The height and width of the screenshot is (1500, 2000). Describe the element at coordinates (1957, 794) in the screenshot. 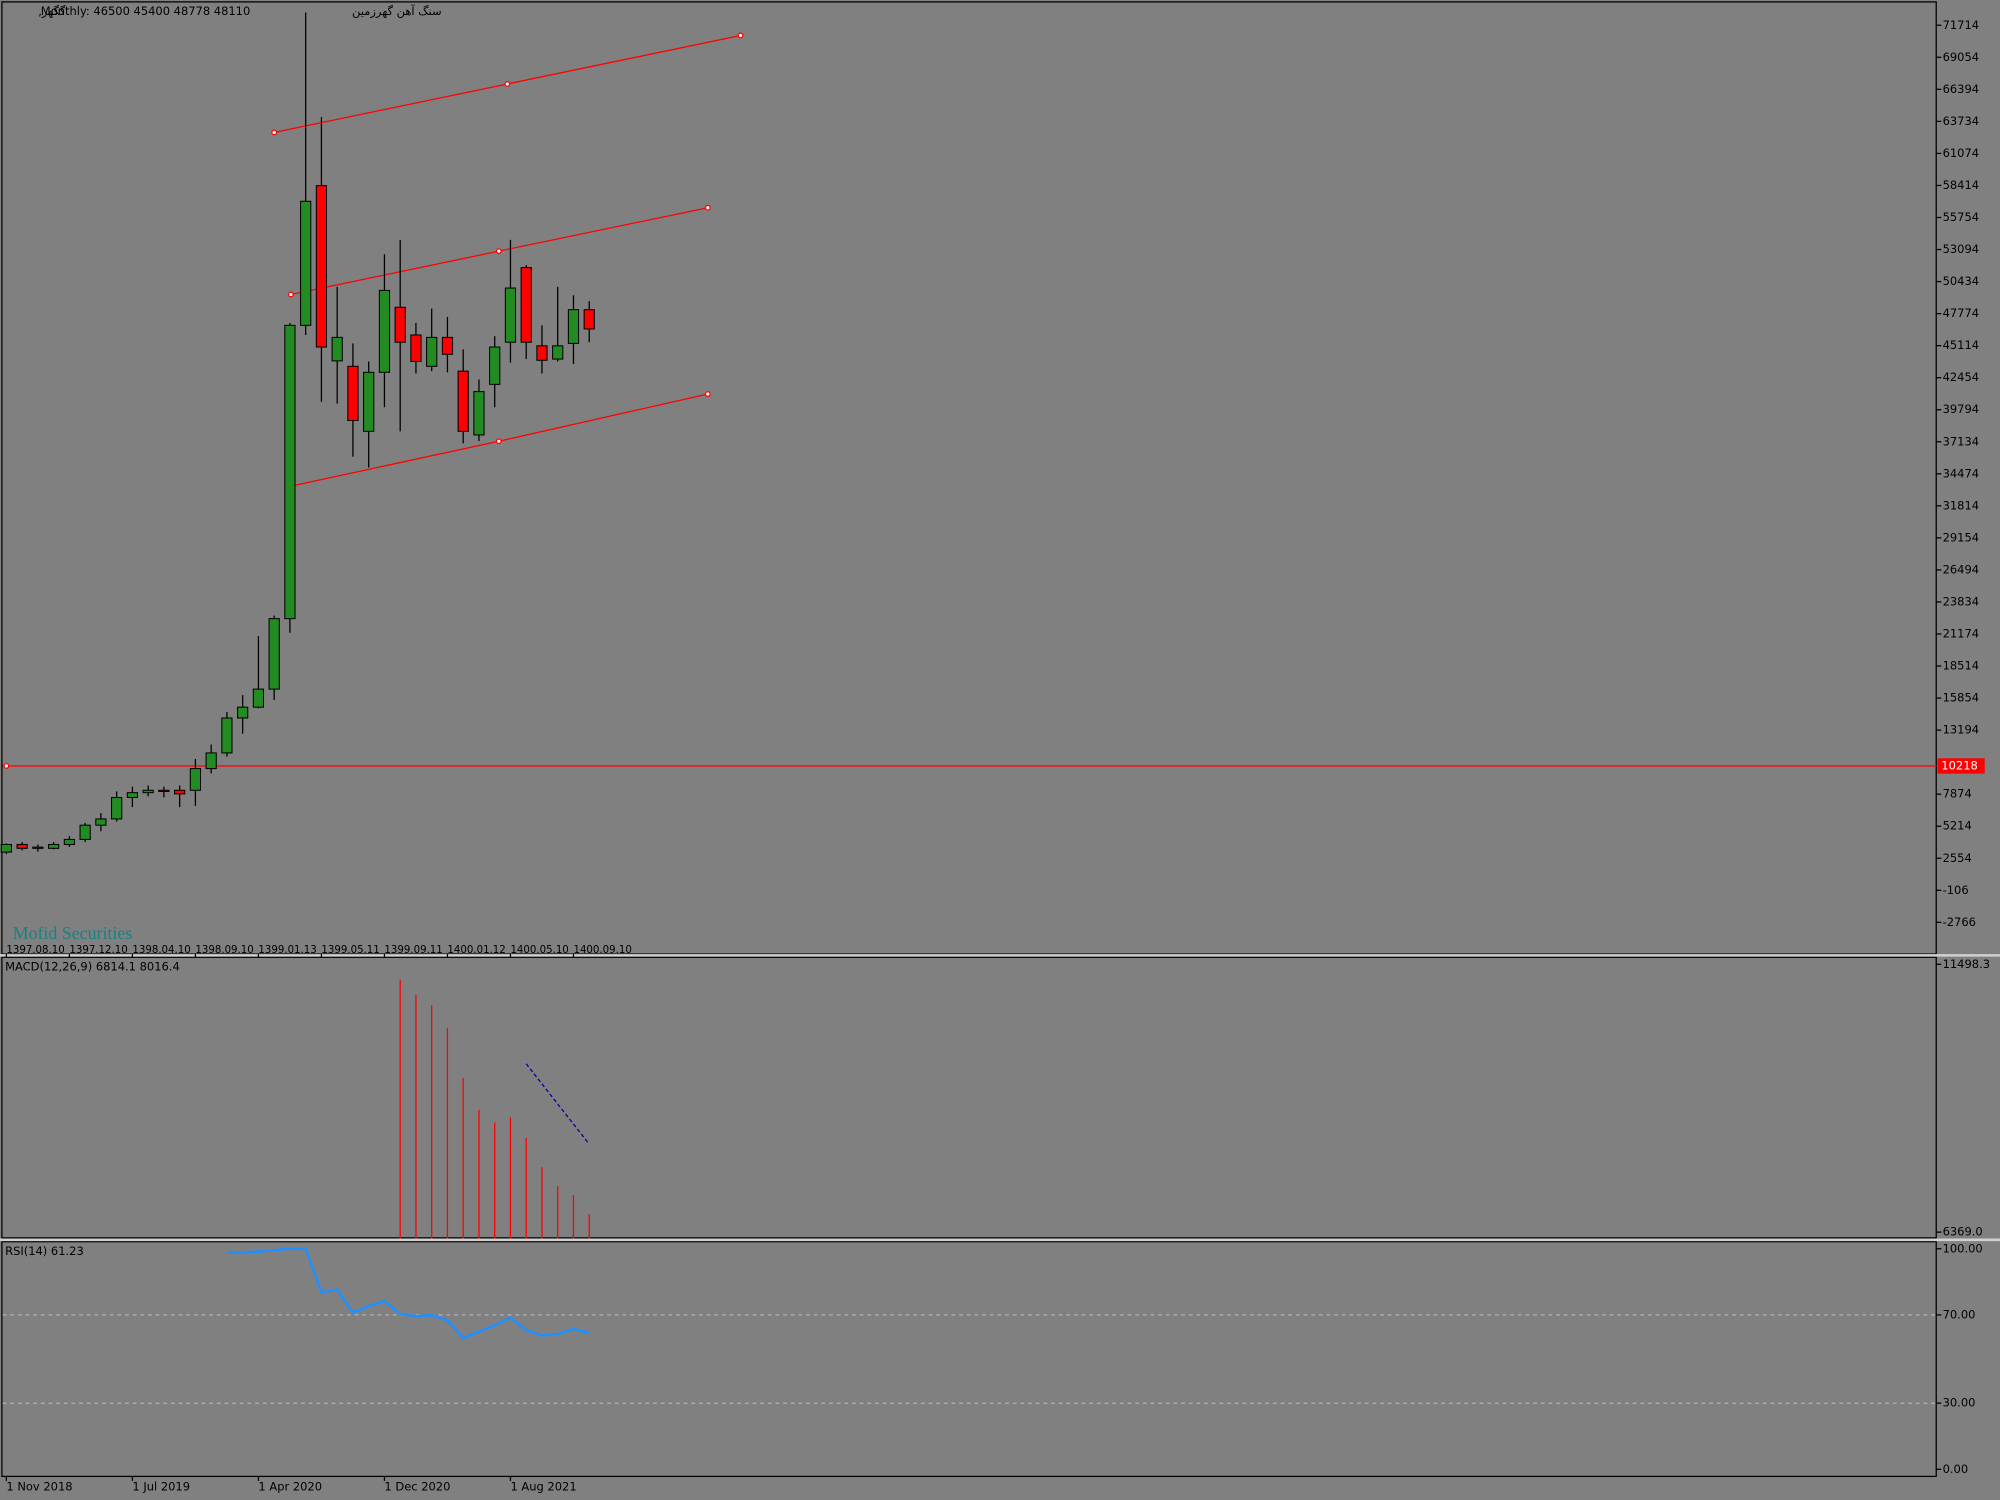

I see `y-tick-label: 7874` at that location.